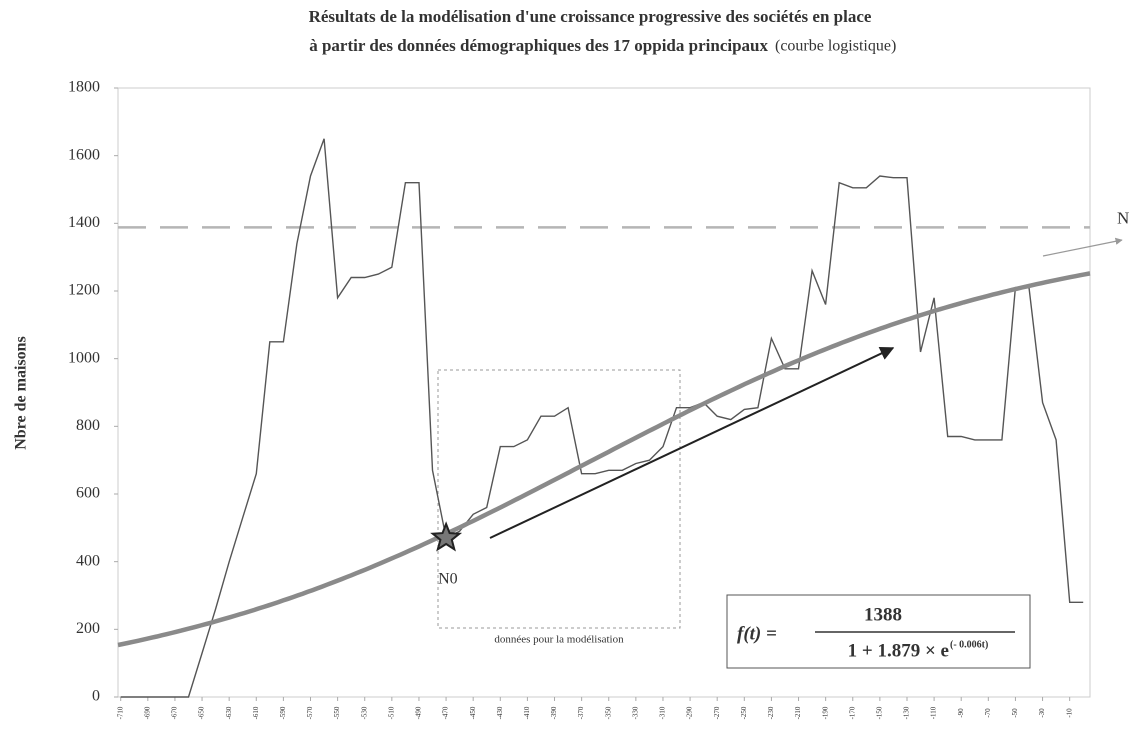 The height and width of the screenshot is (729, 1137). What do you see at coordinates (988, 713) in the screenshot?
I see `x-tick-label: -70` at bounding box center [988, 713].